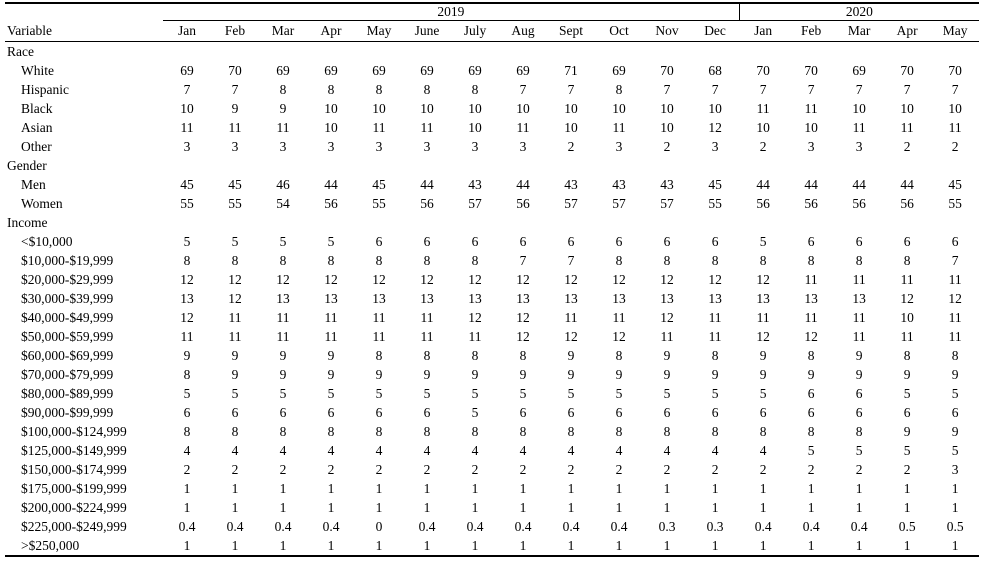 The image size is (982, 563). Describe the element at coordinates (45, 89) in the screenshot. I see `row-label: Hispanic` at that location.